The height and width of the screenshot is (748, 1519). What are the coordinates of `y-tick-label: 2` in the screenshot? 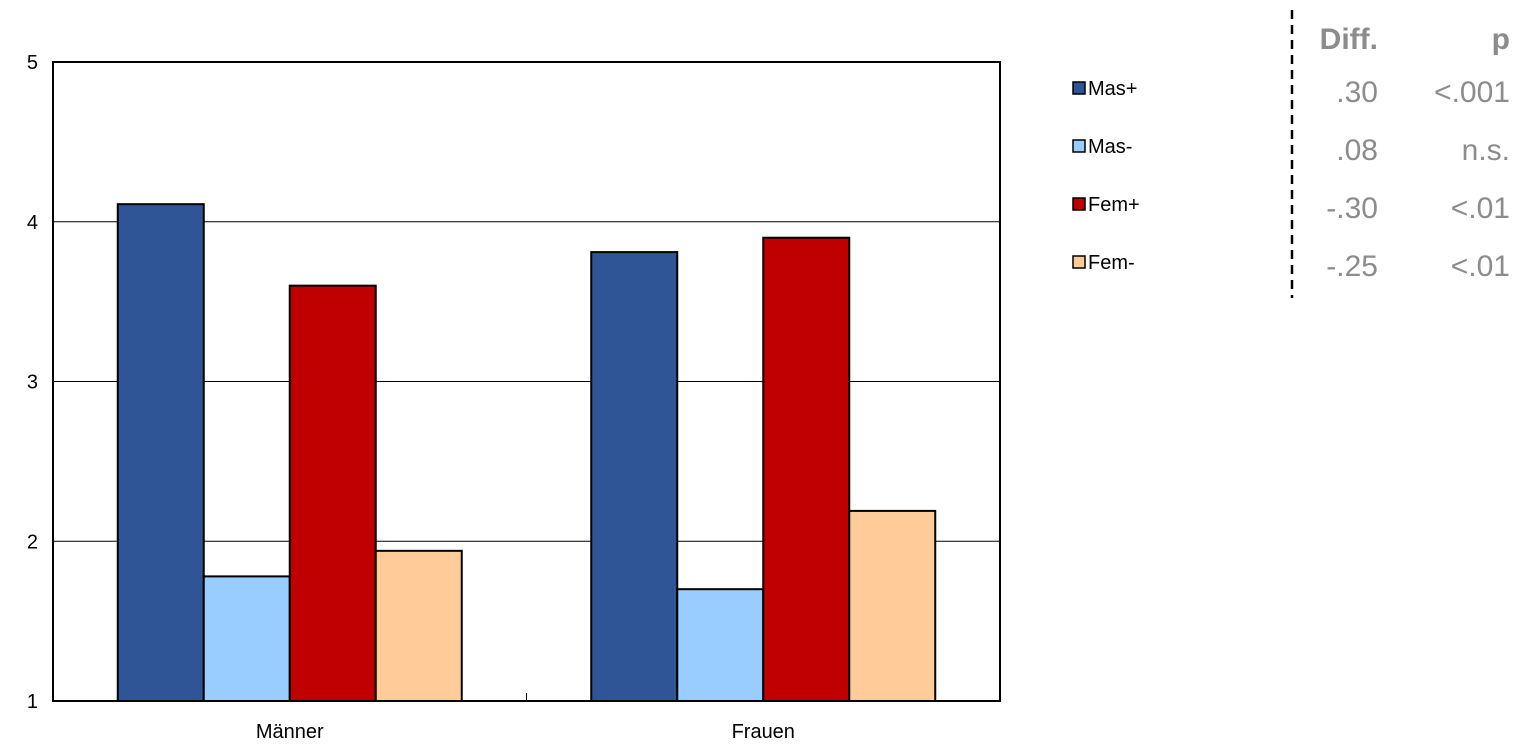 It's located at (32, 542).